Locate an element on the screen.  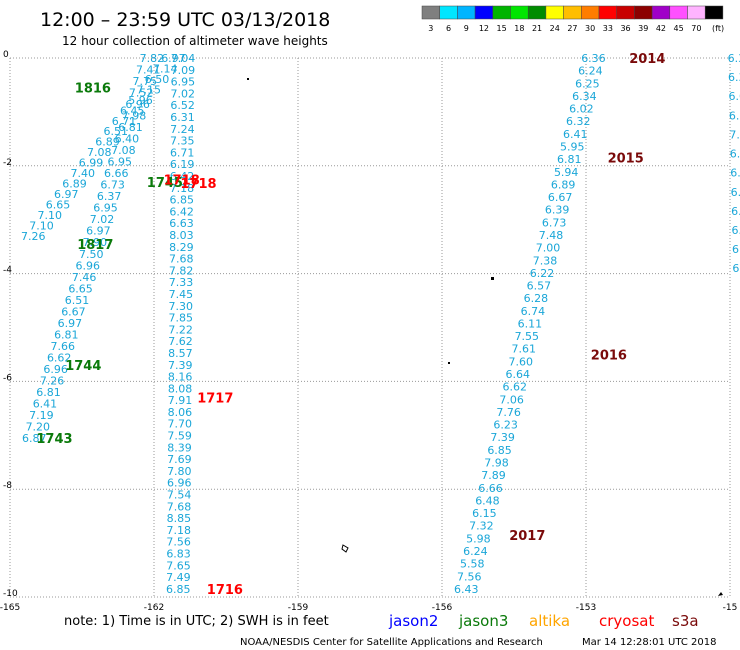
wave-height-label: 6.88 is located at coordinates (736, 268).